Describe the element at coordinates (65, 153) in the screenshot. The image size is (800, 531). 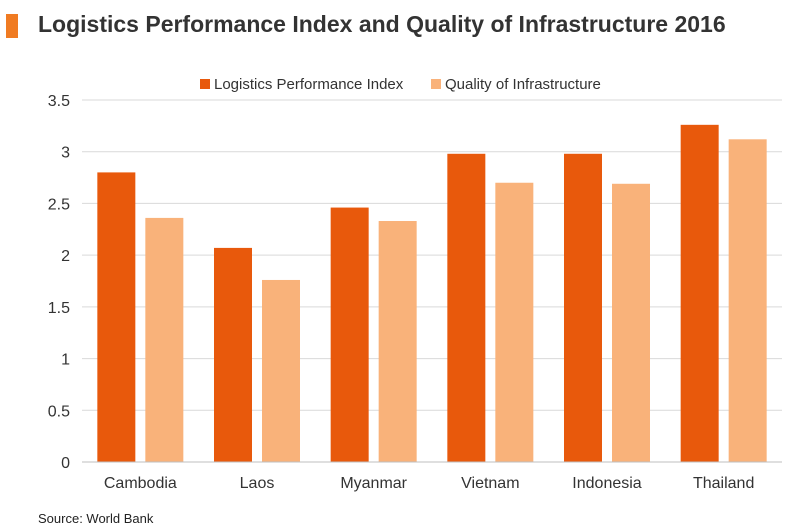
I see `y-tick-label: 3` at that location.